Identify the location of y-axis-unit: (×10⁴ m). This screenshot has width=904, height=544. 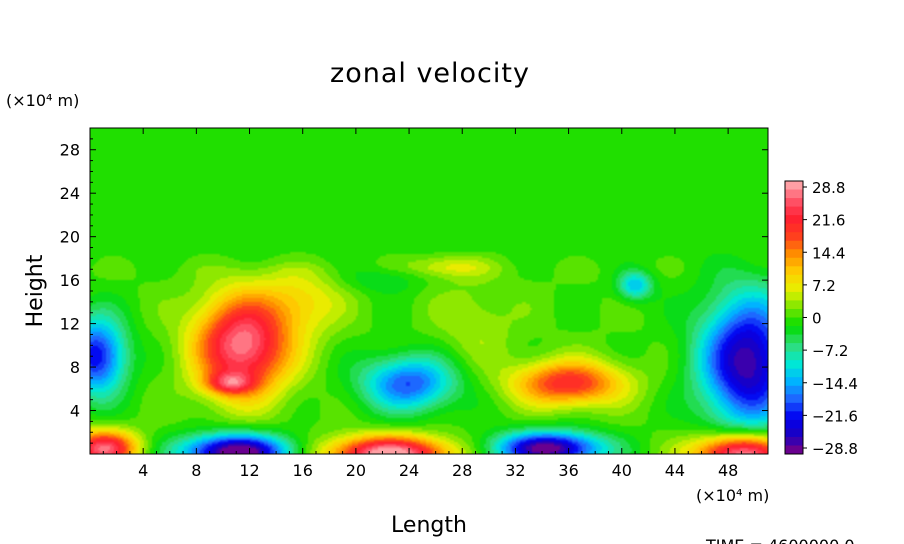
(42, 100).